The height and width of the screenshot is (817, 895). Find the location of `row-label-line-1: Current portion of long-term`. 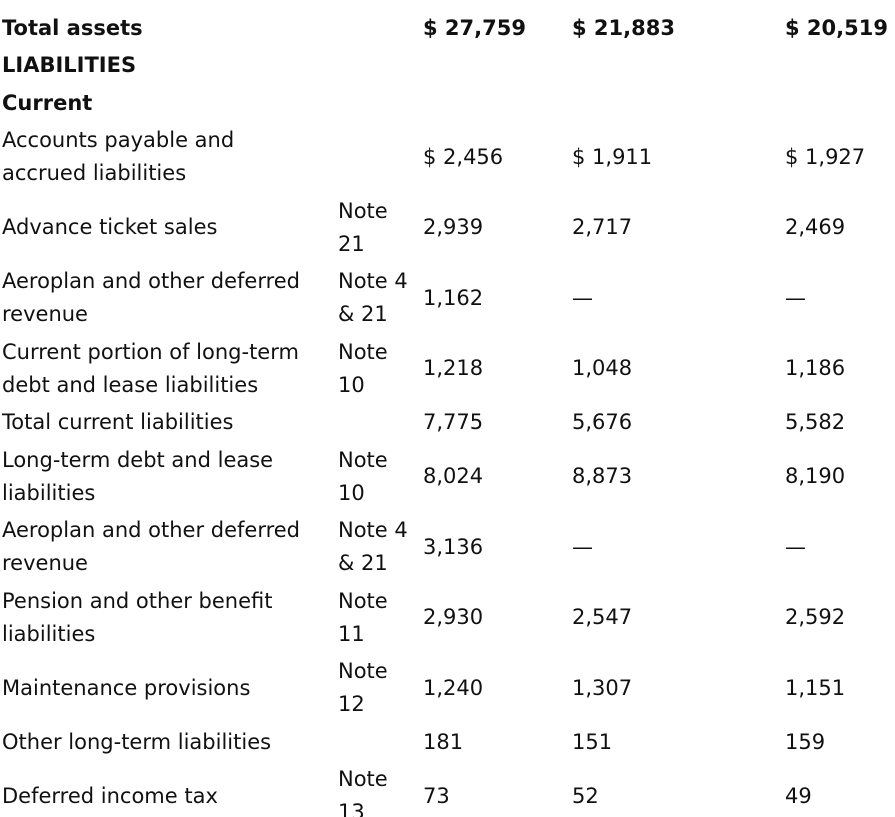

row-label-line-1: Current portion of long-term is located at coordinates (150, 352).